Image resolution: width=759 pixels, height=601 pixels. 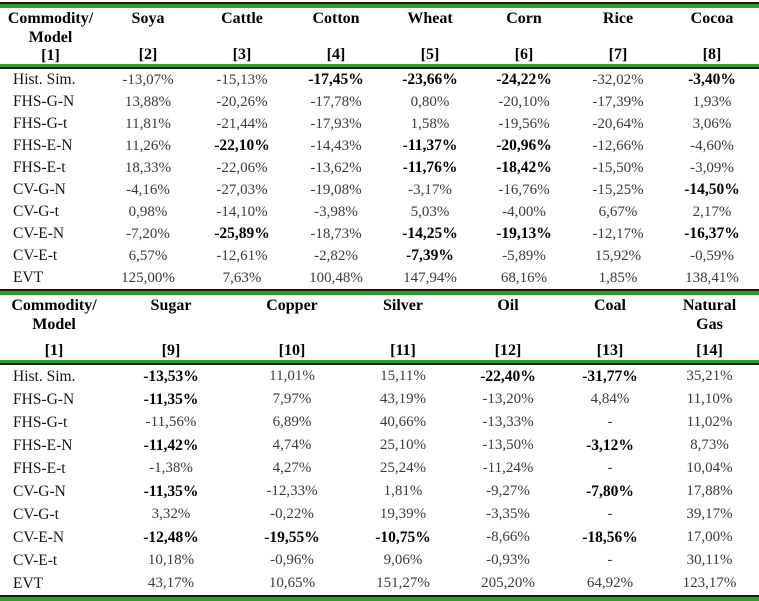 What do you see at coordinates (709, 375) in the screenshot?
I see `value-cell: 35,21%` at bounding box center [709, 375].